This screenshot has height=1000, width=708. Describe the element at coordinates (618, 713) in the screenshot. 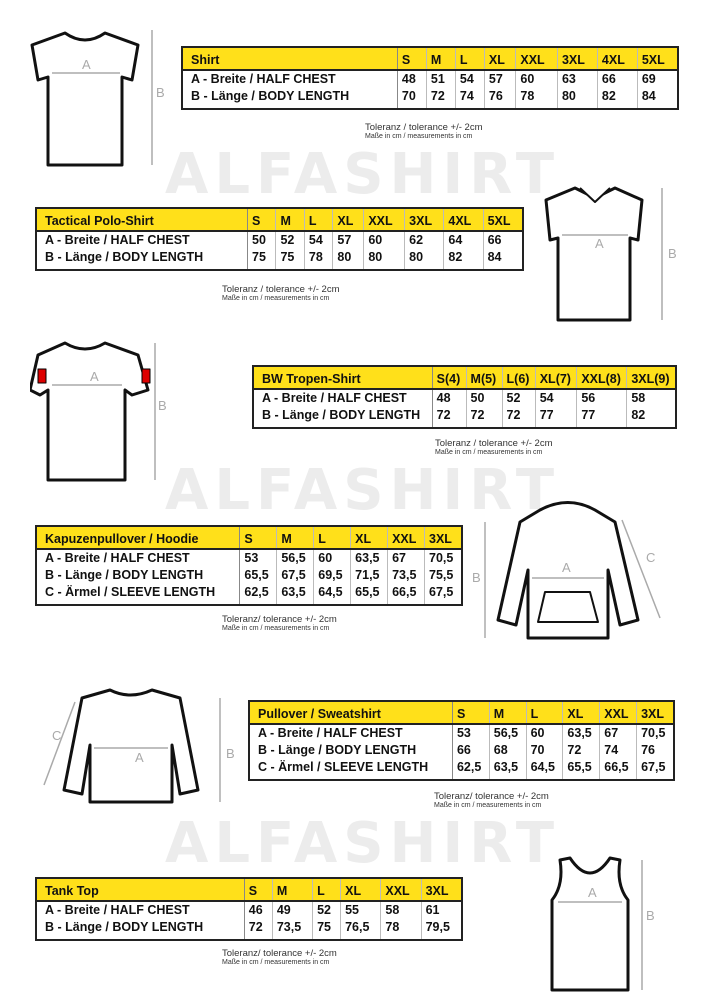

I see `size-header: XXL` at that location.